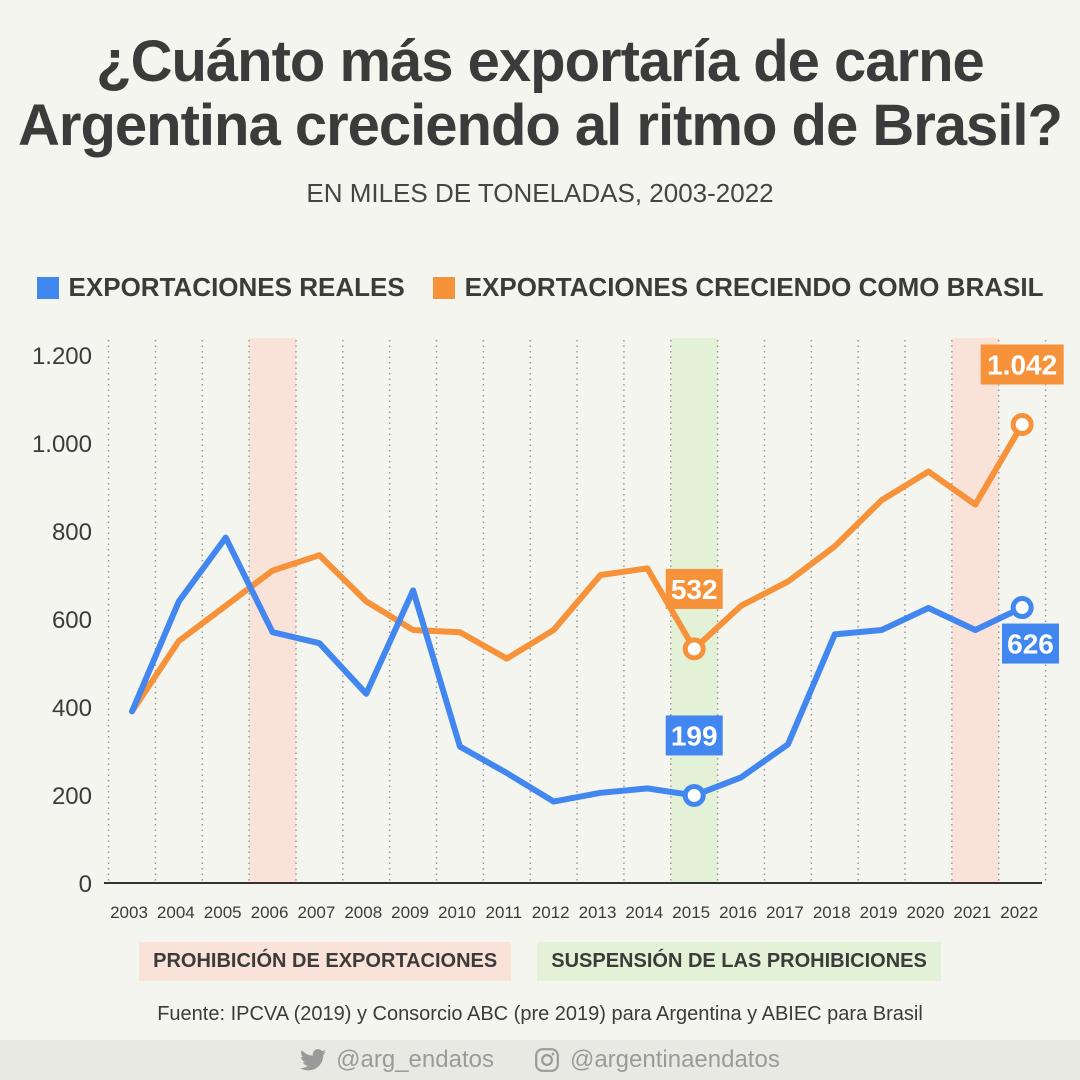  I want to click on legend-item-brasil: EXPORTACIONES CRECIENDO COMO BRASIL, so click(738, 287).